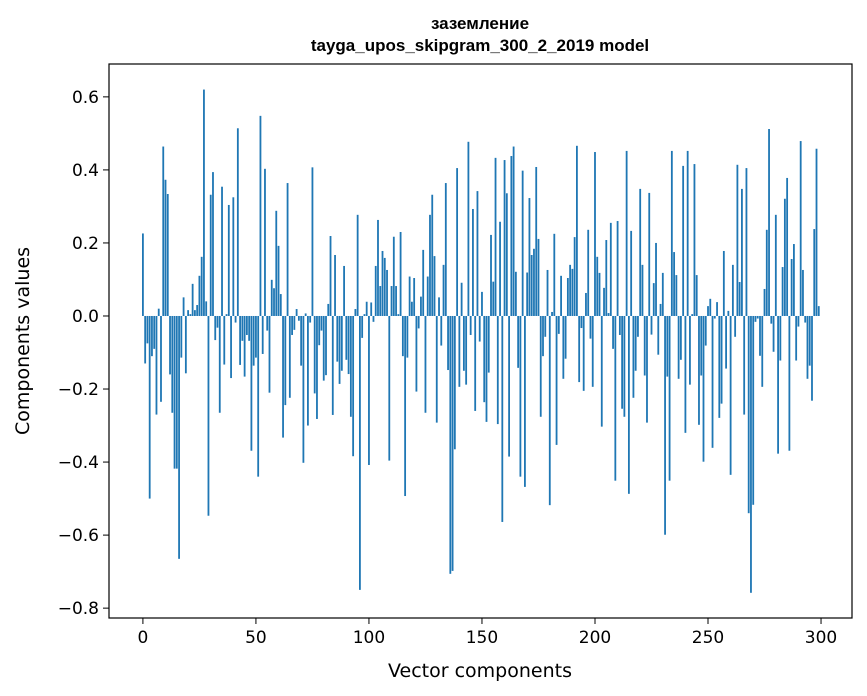  What do you see at coordinates (480, 23) in the screenshot?
I see `chart-title: заземление` at bounding box center [480, 23].